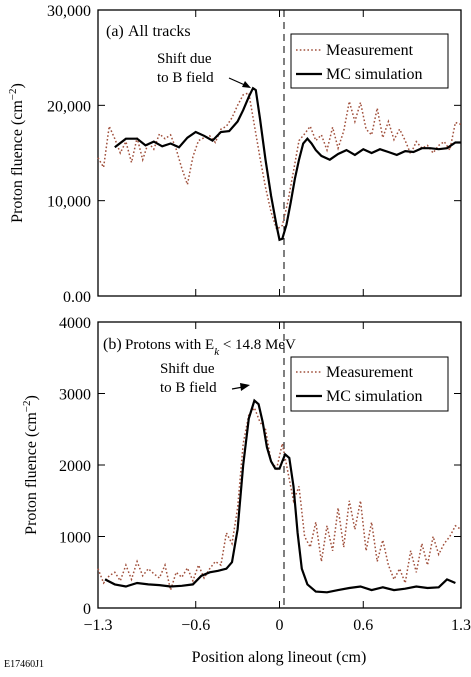 The width and height of the screenshot is (471, 677). Describe the element at coordinates (245, 387) in the screenshot. I see `annotation-arrowhead-b` at that location.